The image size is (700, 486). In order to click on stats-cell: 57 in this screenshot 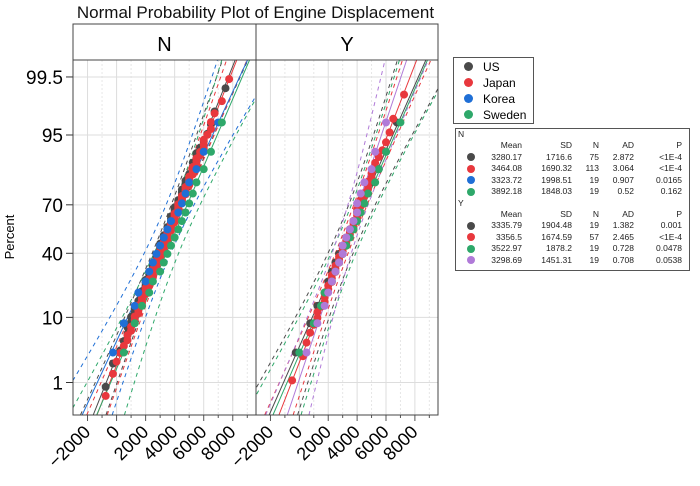, I will do `click(594, 236)`.